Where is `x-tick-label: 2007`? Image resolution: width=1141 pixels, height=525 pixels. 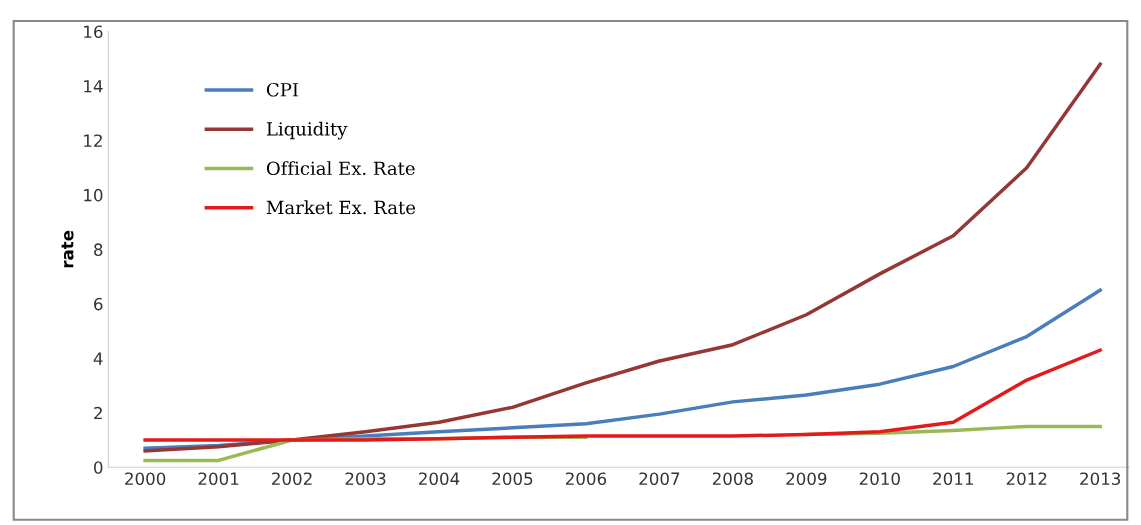
x-tick-label: 2007 is located at coordinates (659, 479).